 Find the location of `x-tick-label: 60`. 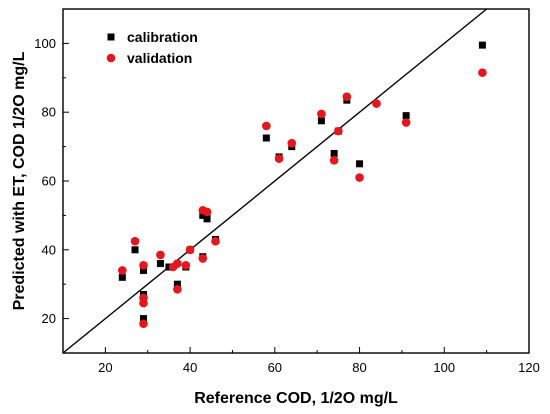

x-tick-label: 60 is located at coordinates (275, 367).